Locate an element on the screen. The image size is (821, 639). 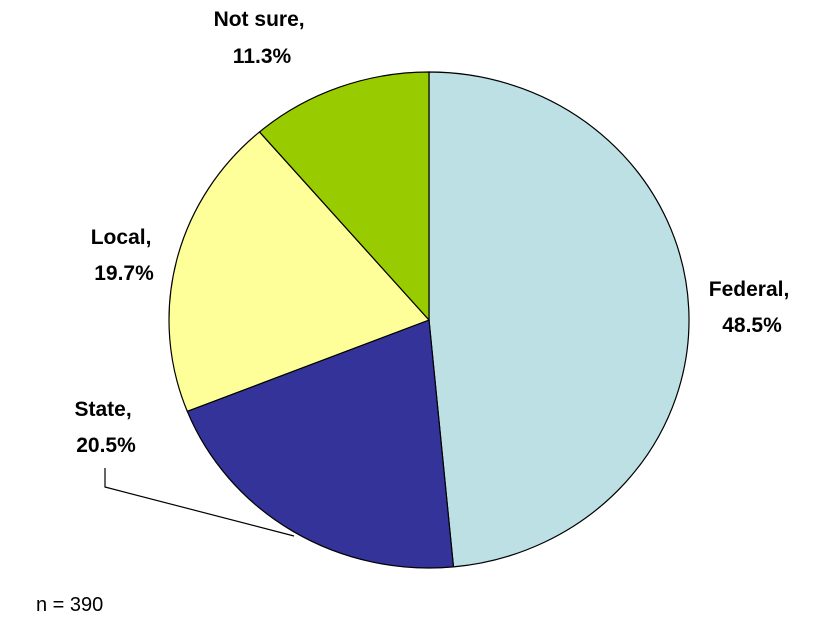
sample-size-note: n = 390 is located at coordinates (70, 605).